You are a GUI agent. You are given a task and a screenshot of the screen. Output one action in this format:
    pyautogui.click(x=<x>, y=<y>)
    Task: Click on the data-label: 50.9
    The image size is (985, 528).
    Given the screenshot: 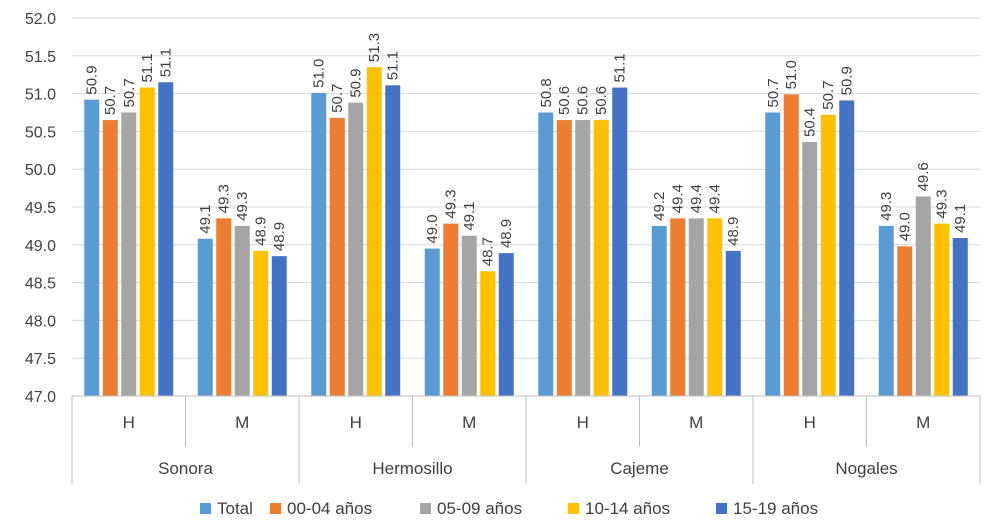 What is the action you would take?
    pyautogui.click(x=356, y=82)
    